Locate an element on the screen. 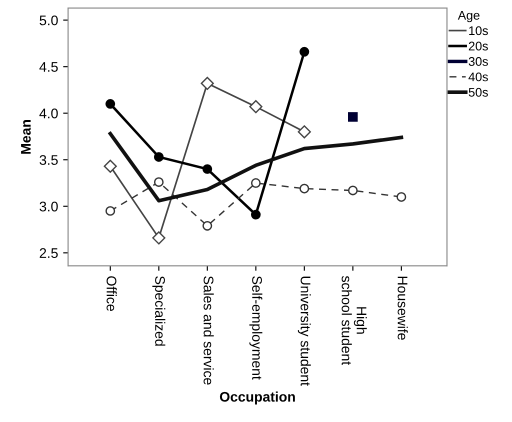 The image size is (512, 422). x-tick-label: Self-employment is located at coordinates (255, 328).